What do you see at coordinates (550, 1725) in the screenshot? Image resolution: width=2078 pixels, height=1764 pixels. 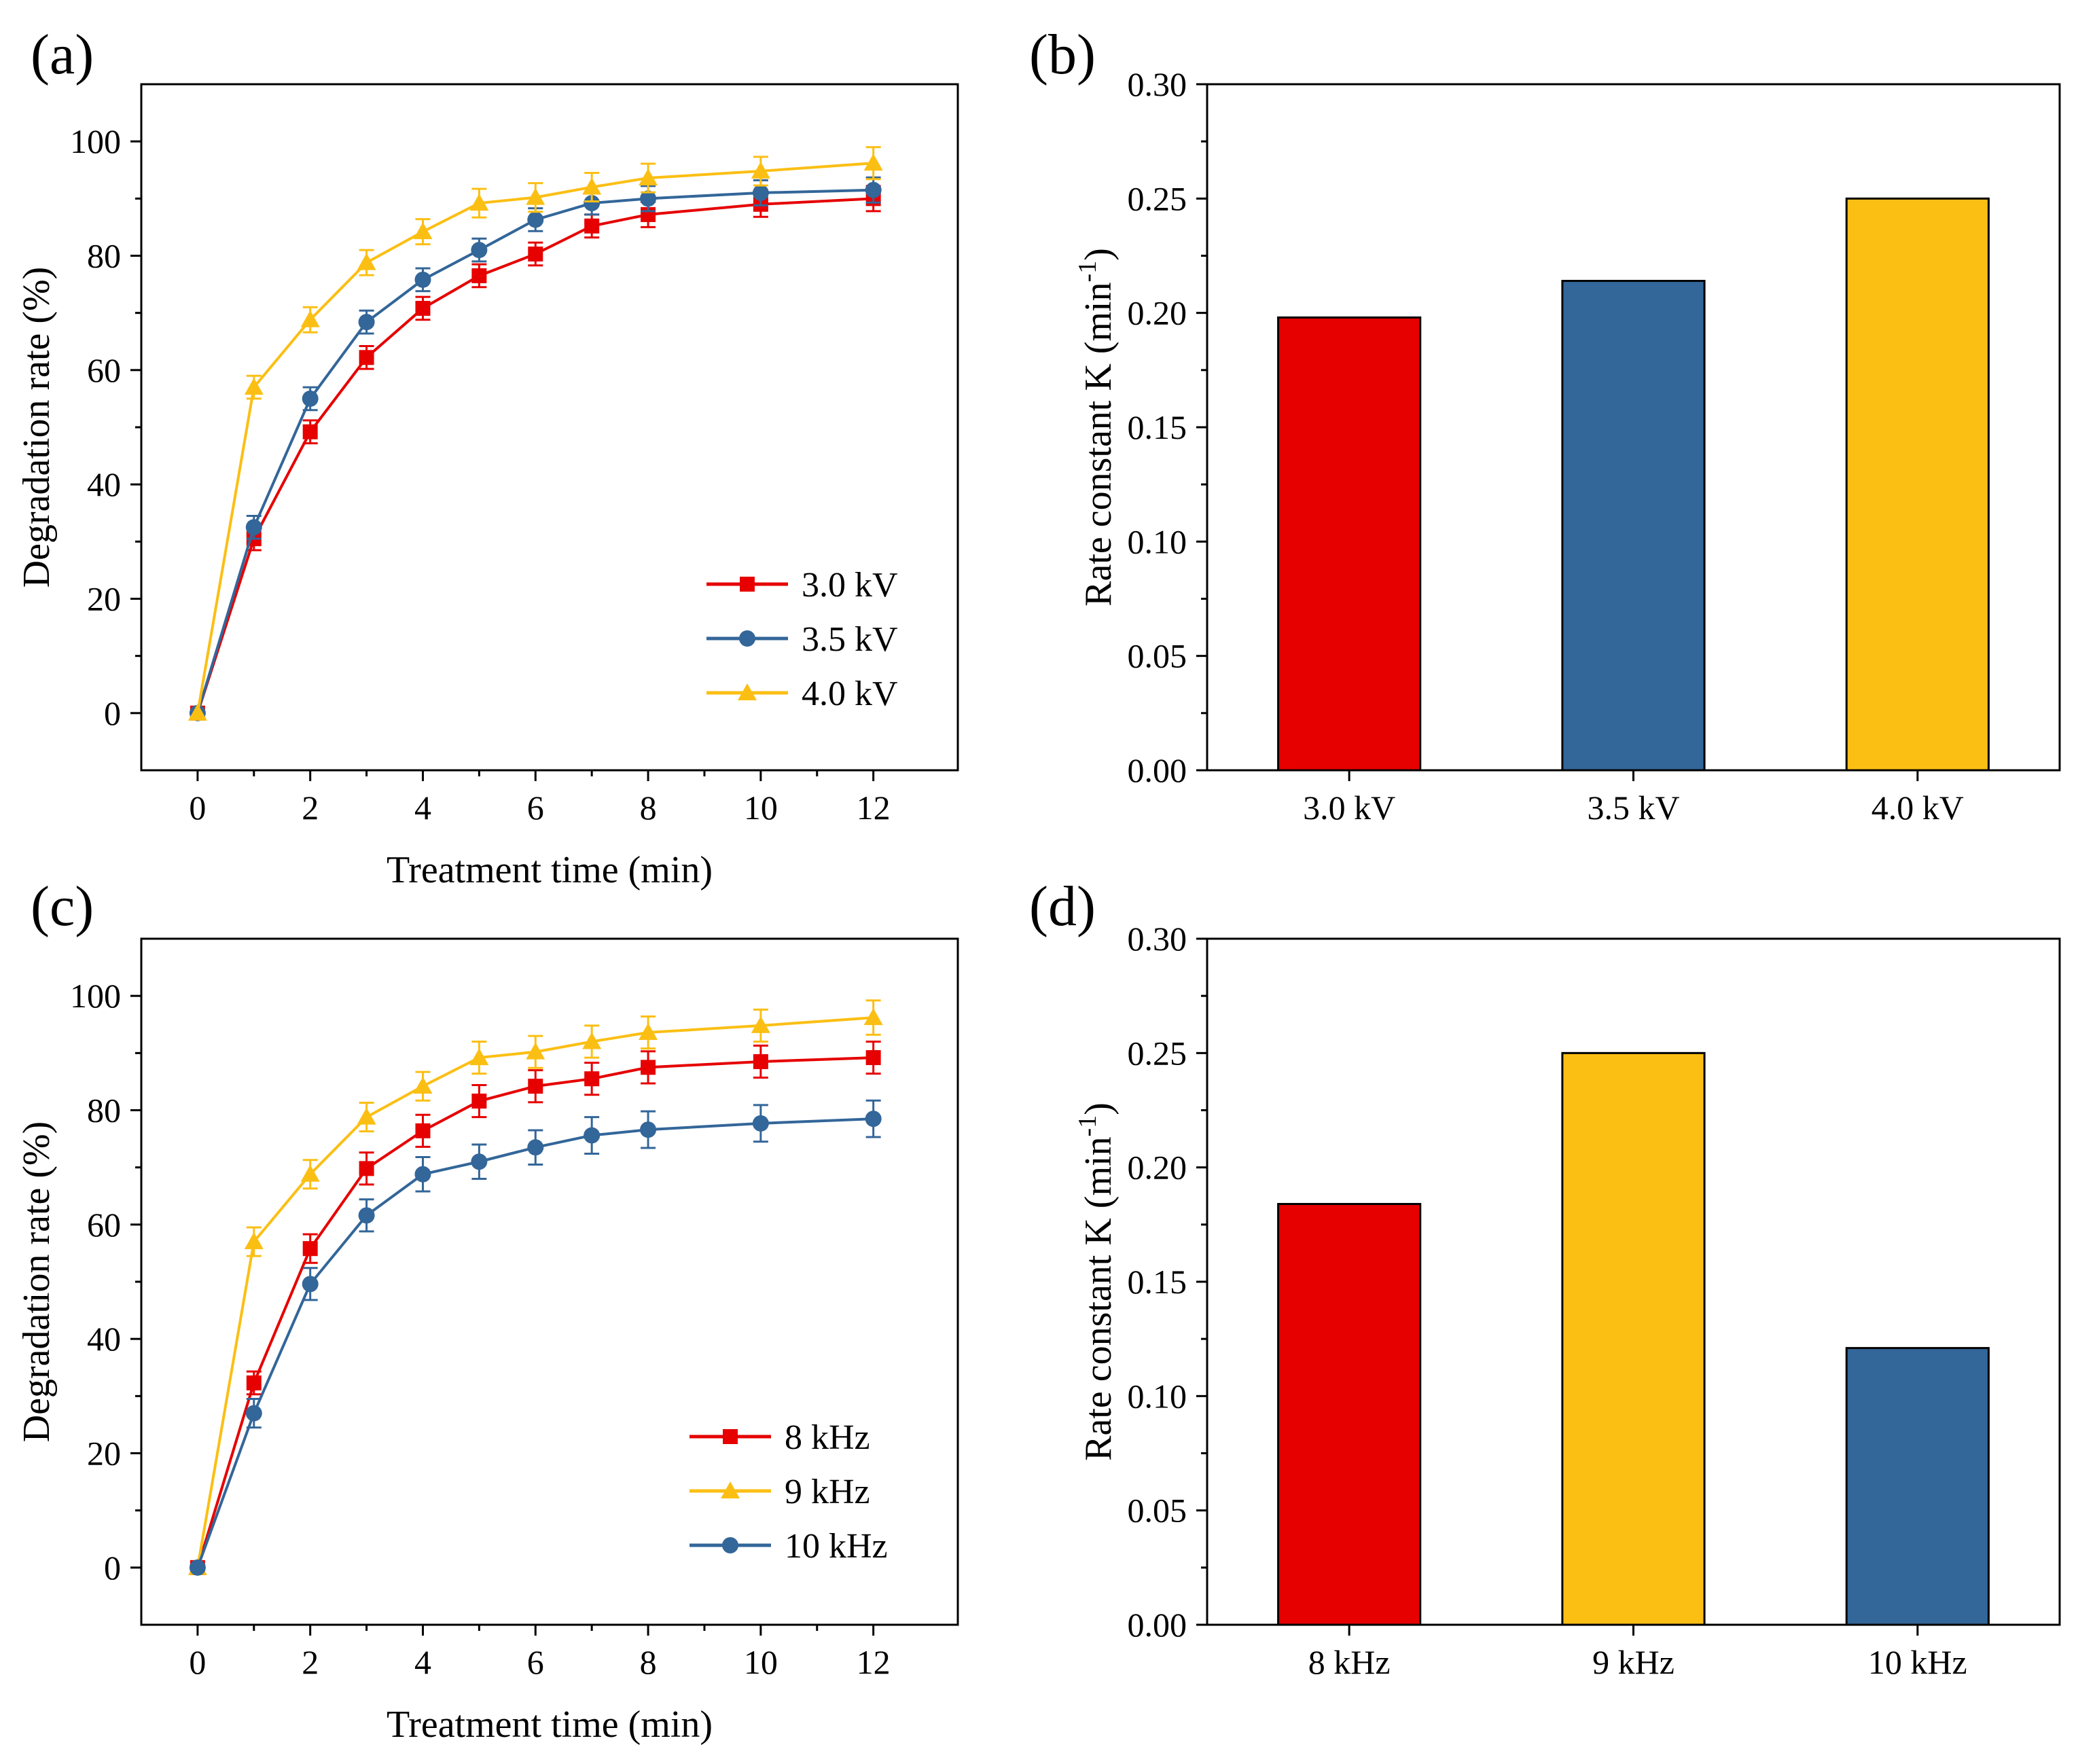 I see `x-axis-title: Treatment time (min)` at bounding box center [550, 1725].